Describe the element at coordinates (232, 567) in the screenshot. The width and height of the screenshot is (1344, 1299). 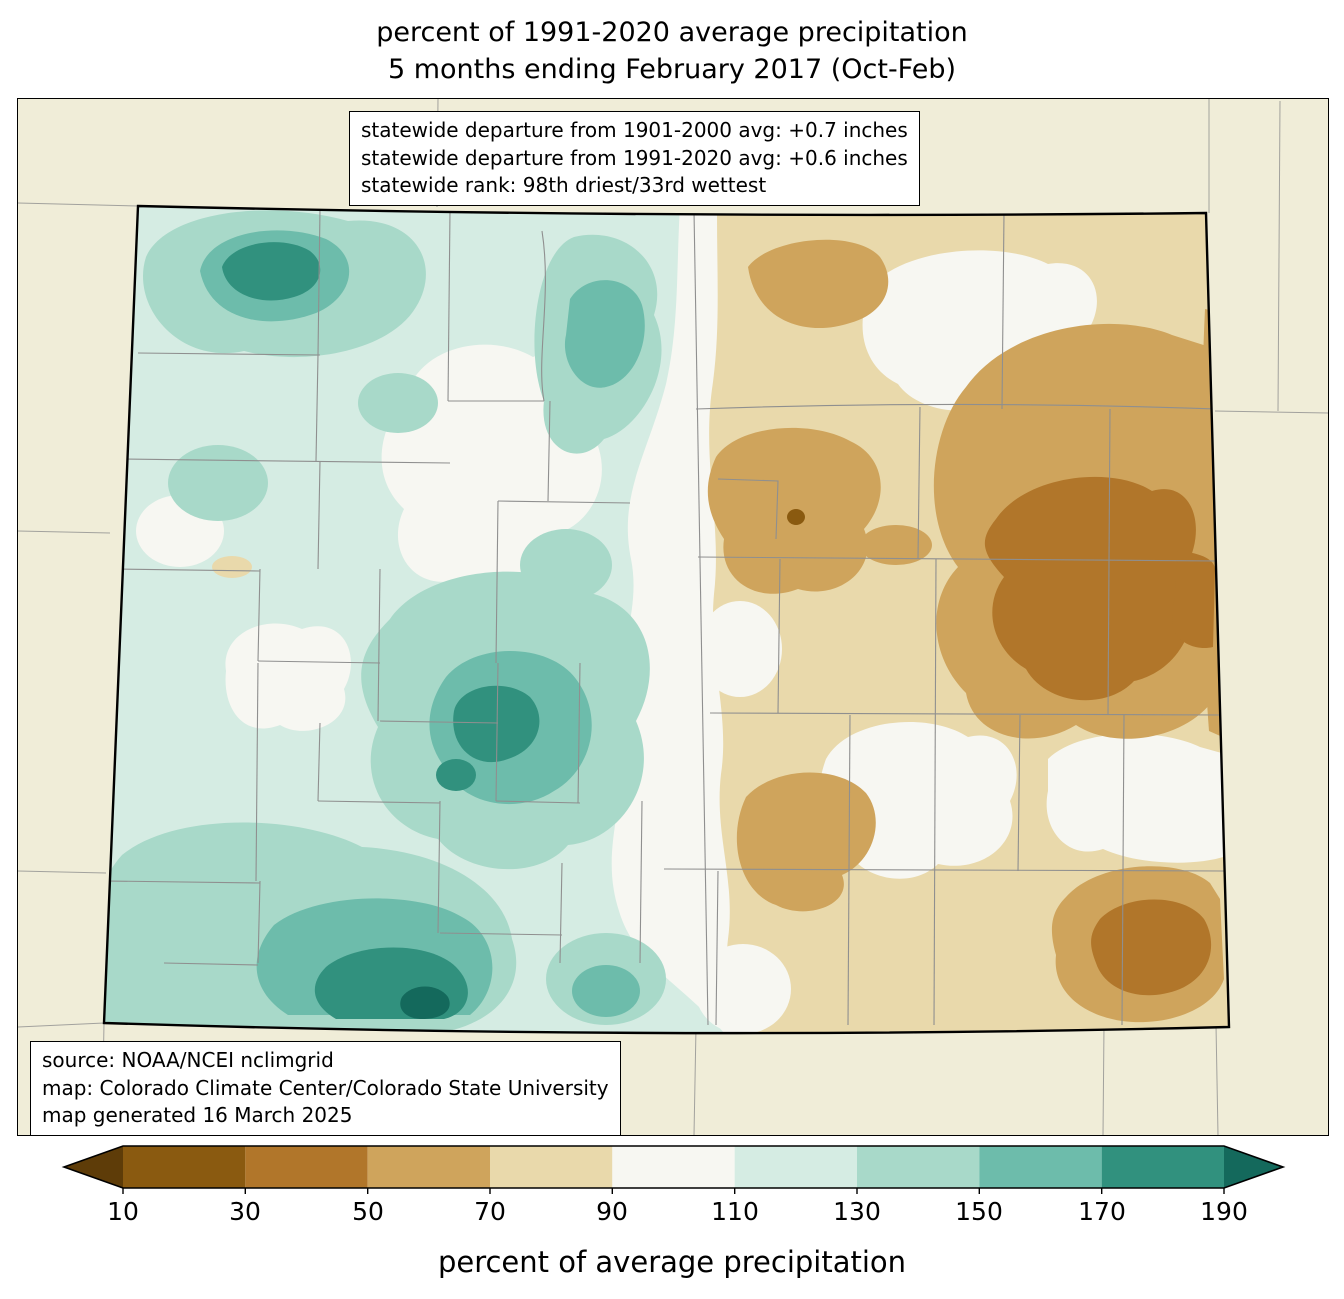
I see `small-dry-spot` at that location.